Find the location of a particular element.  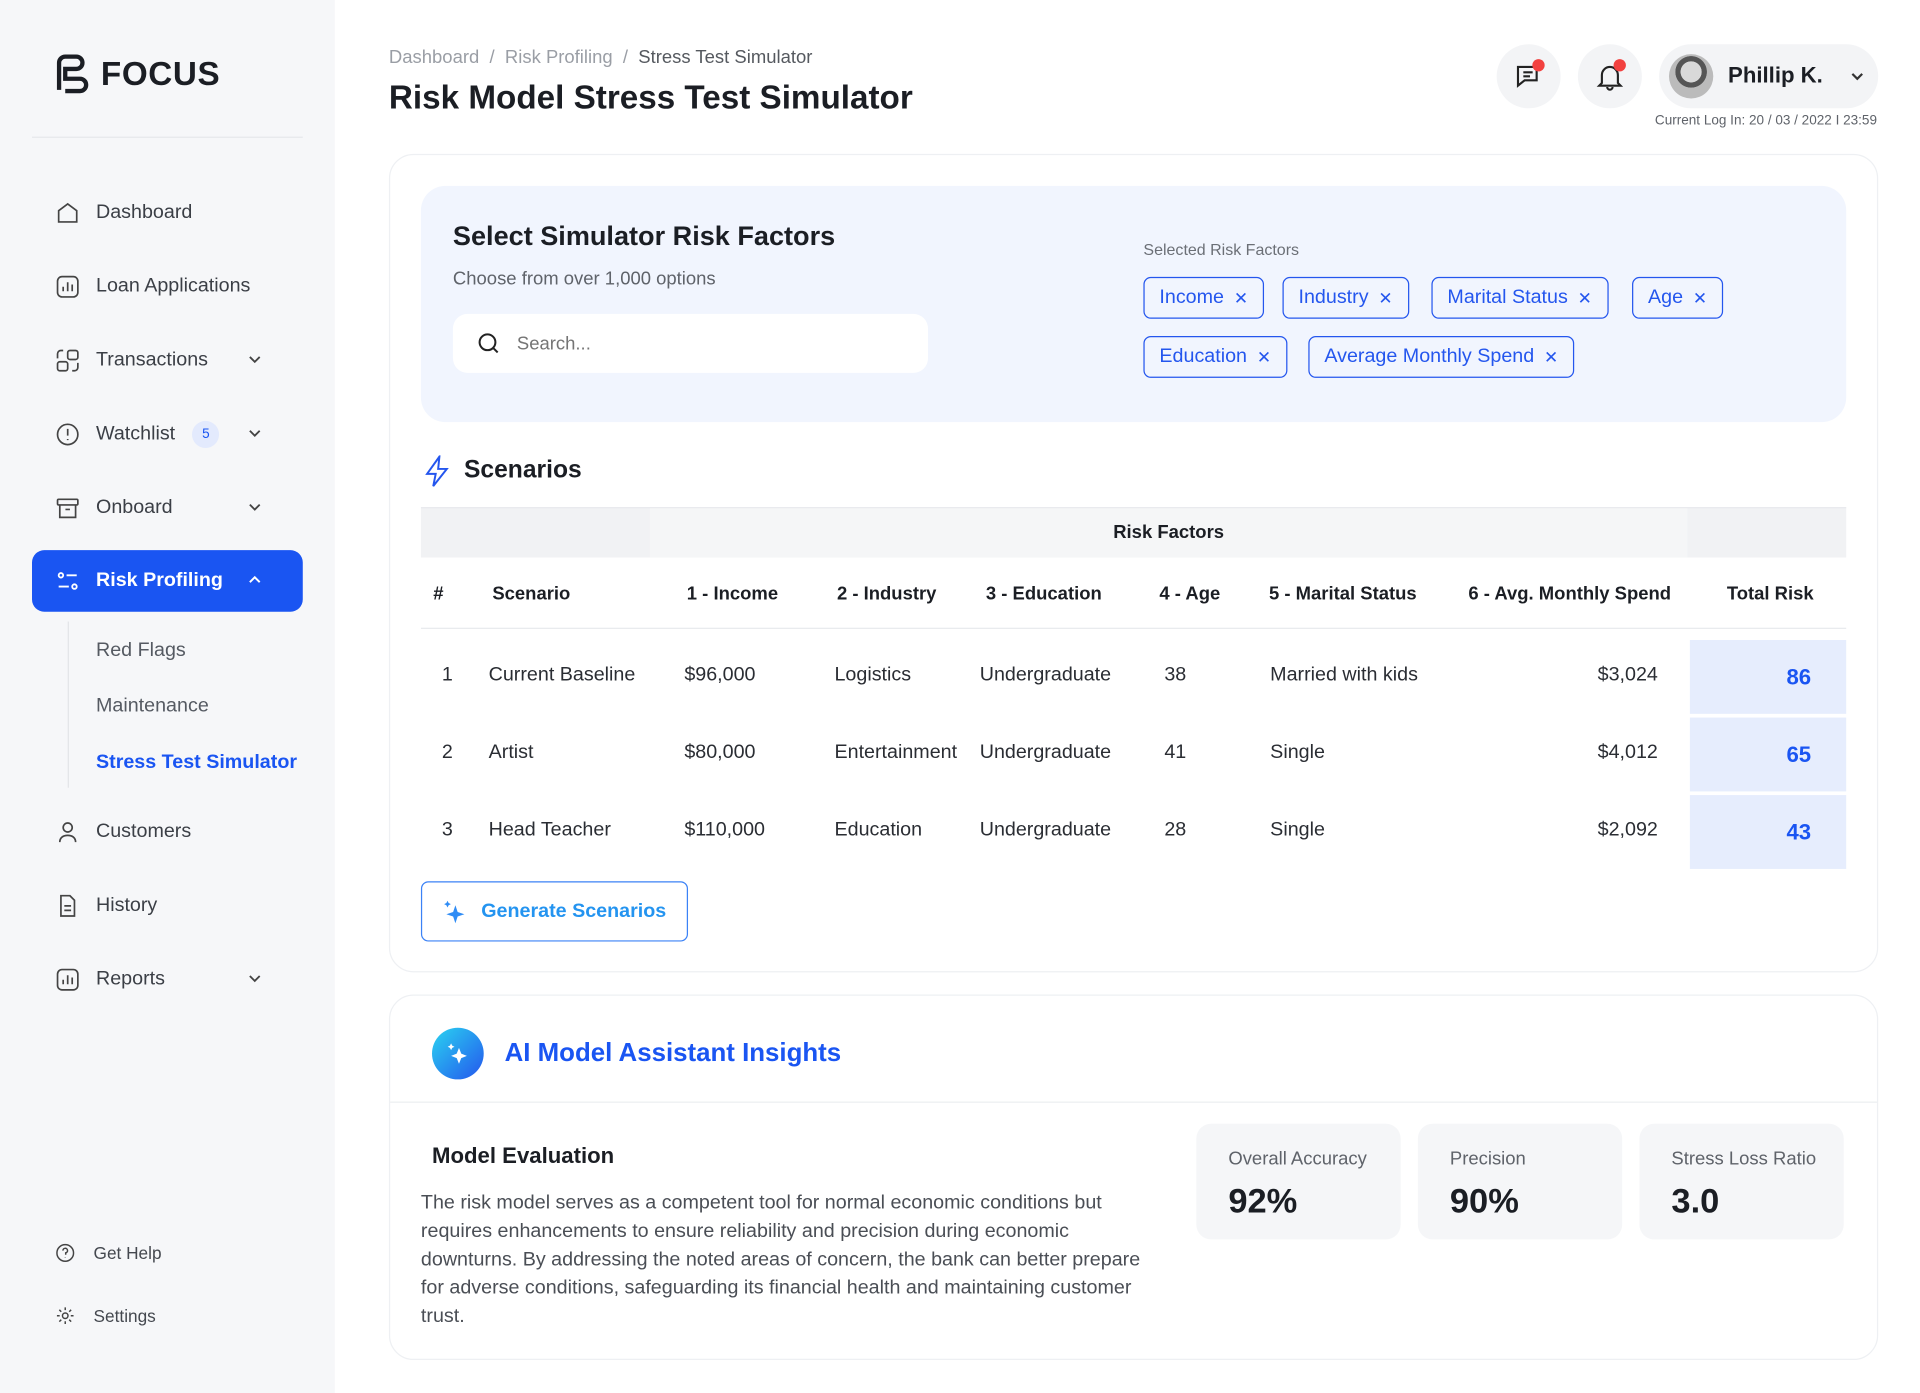

table-cell: Single is located at coordinates (1297, 753).